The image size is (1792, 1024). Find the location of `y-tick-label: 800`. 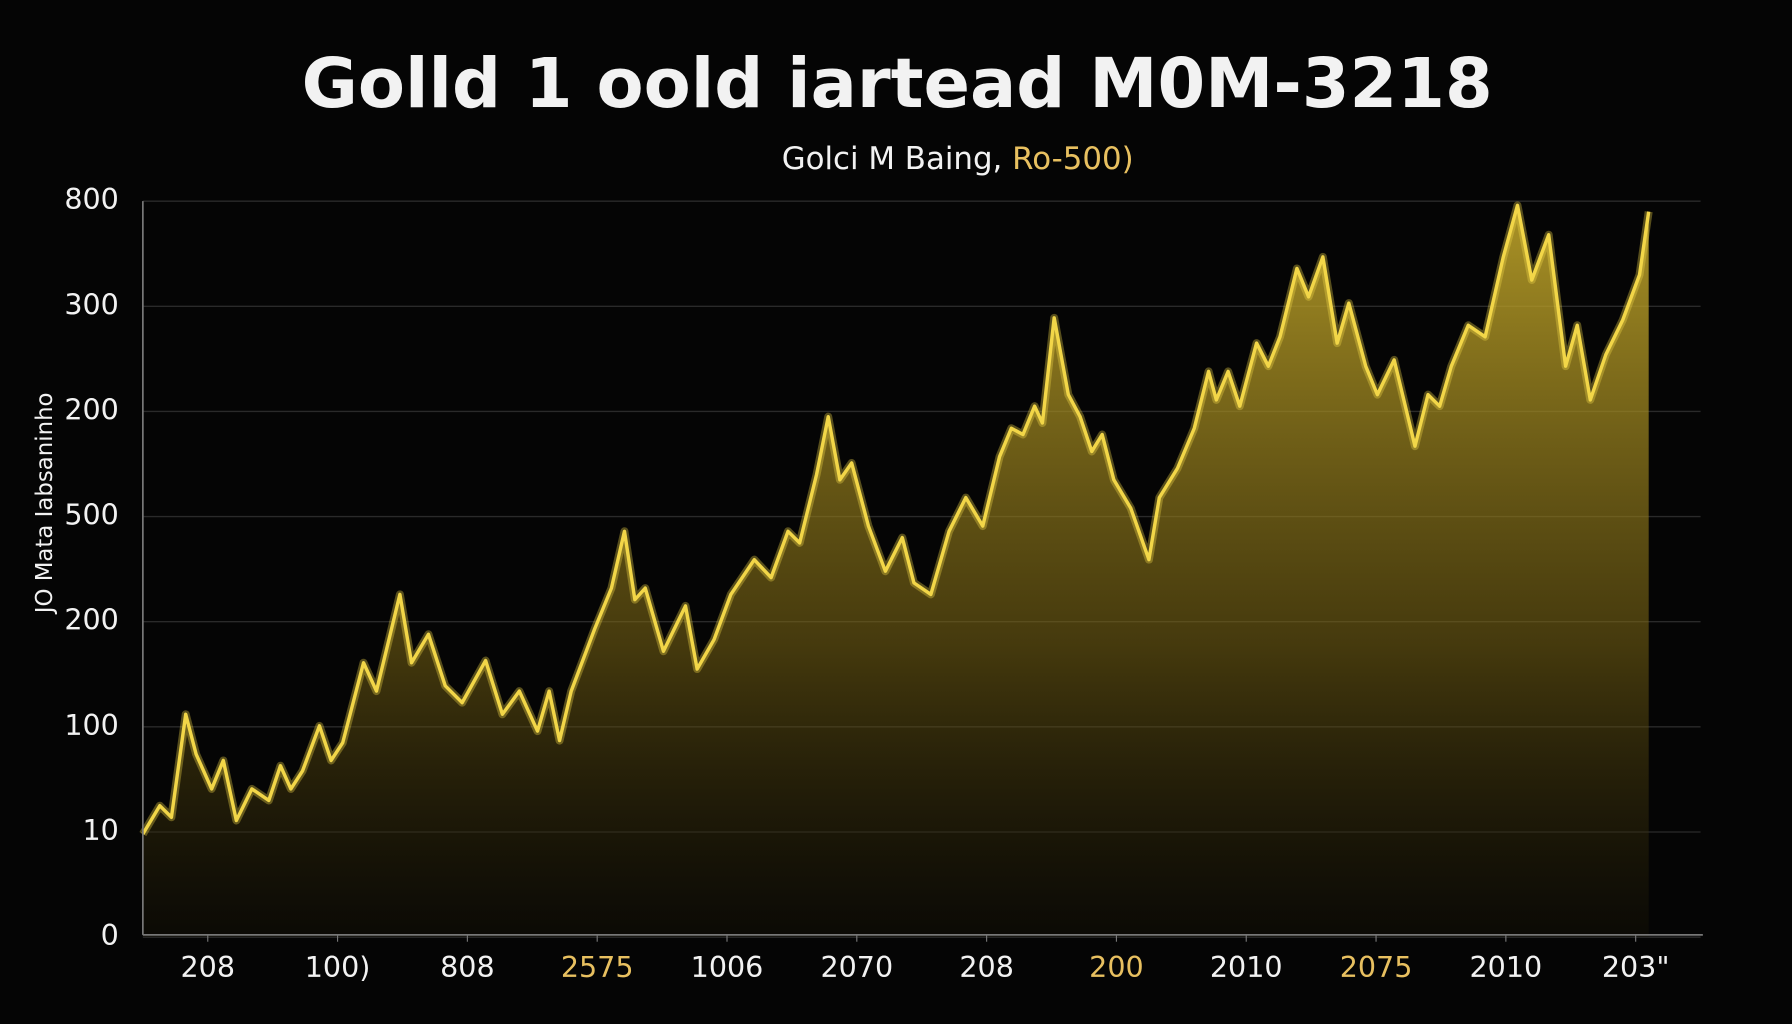

y-tick-label: 800 is located at coordinates (91, 199).